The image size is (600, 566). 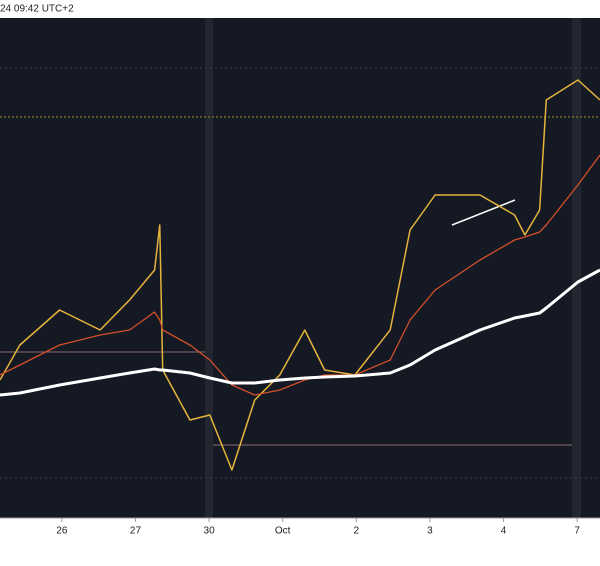 I want to click on x-tick-label: 4, so click(x=504, y=531).